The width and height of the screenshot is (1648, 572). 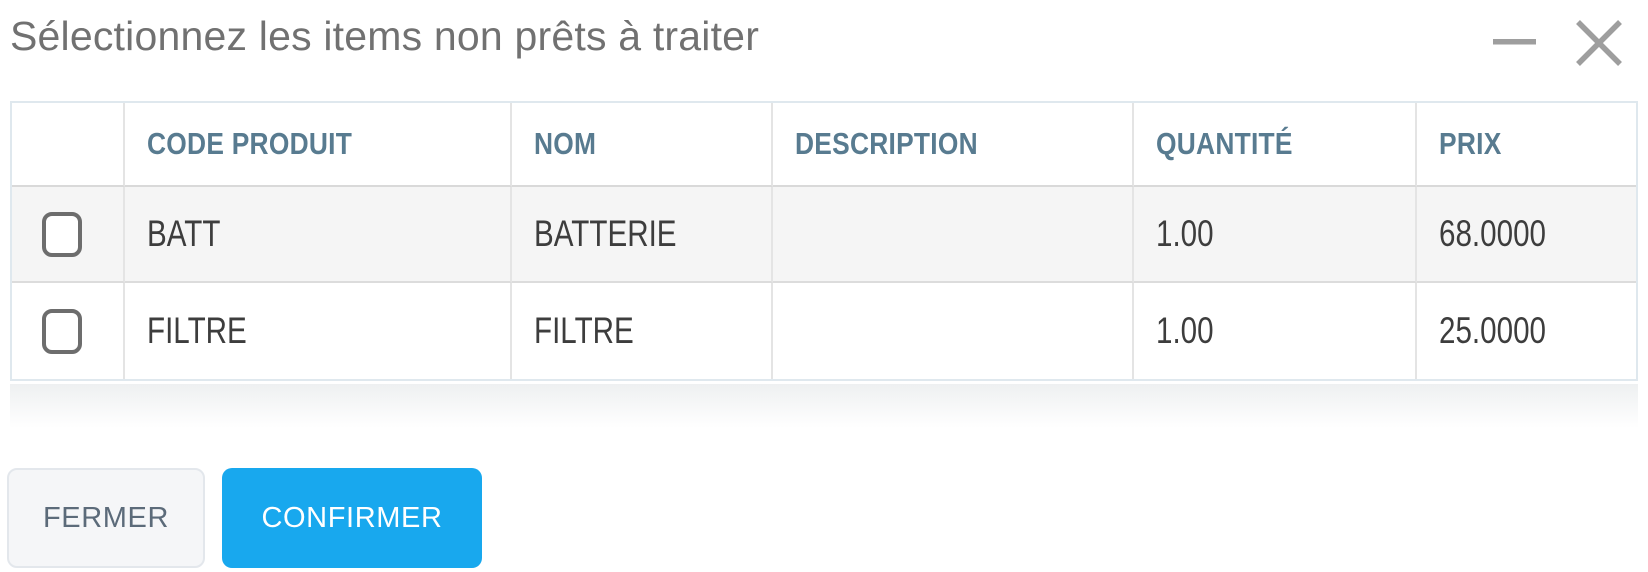 I want to click on column-header-quantite: QUANTITÉ, so click(x=1275, y=145).